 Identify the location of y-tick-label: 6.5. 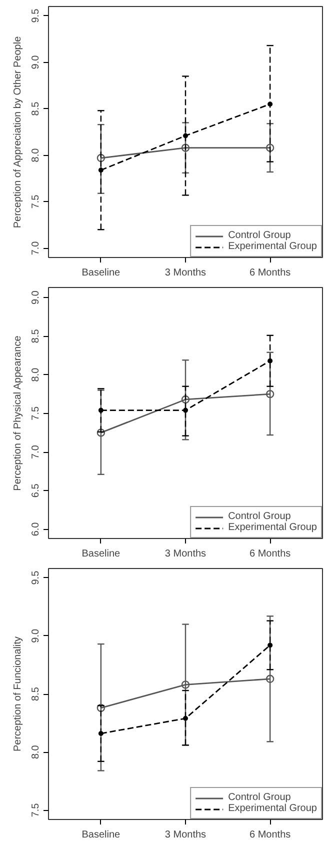
(36, 490).